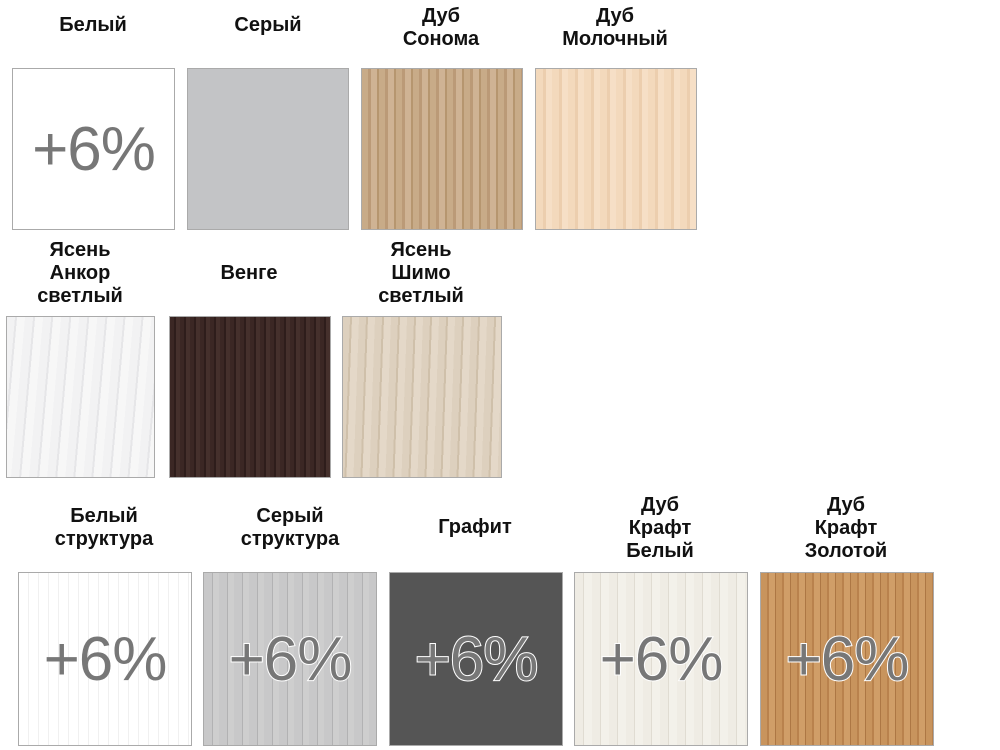 The height and width of the screenshot is (750, 1000). I want to click on swatch-label-oak-milk: Дуб Молочный, so click(615, 27).